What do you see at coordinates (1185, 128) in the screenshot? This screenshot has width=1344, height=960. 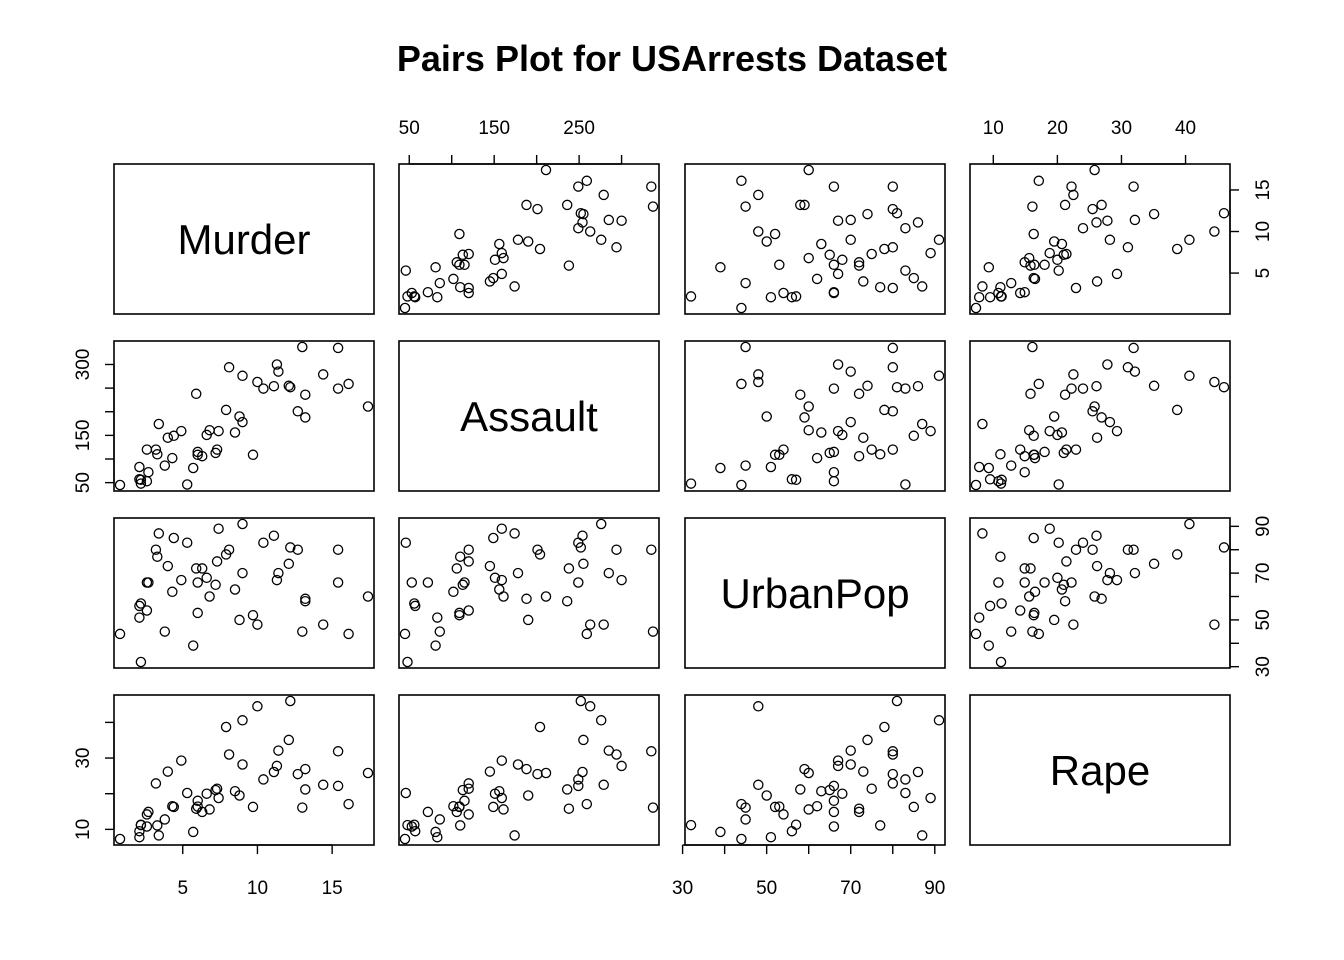 I see `tick-label: 40` at bounding box center [1185, 128].